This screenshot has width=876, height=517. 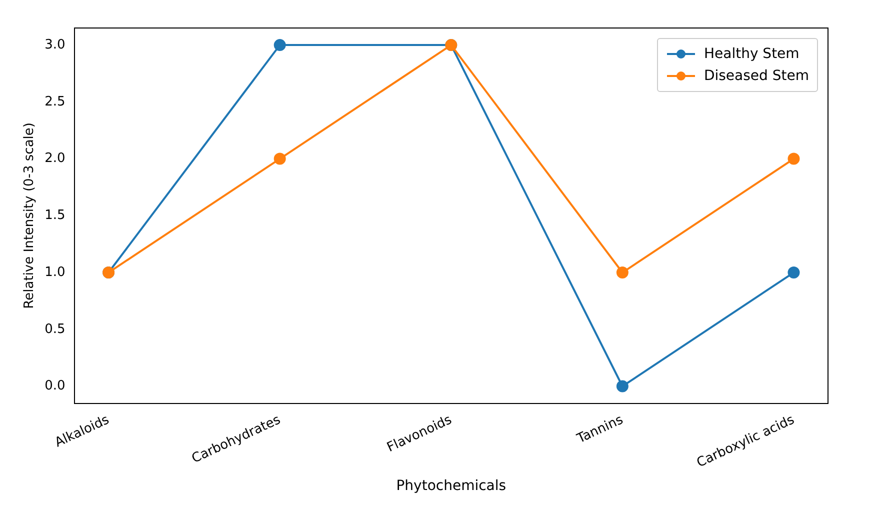 I want to click on y-tick-label: 1.5, so click(x=55, y=216).